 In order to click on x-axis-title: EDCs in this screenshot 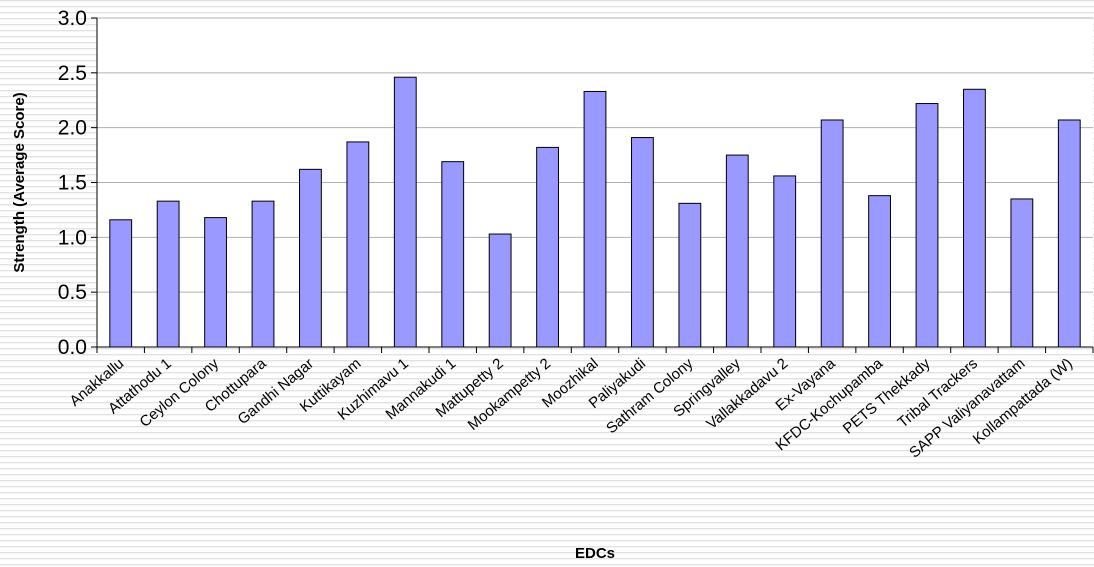, I will do `click(595, 553)`.